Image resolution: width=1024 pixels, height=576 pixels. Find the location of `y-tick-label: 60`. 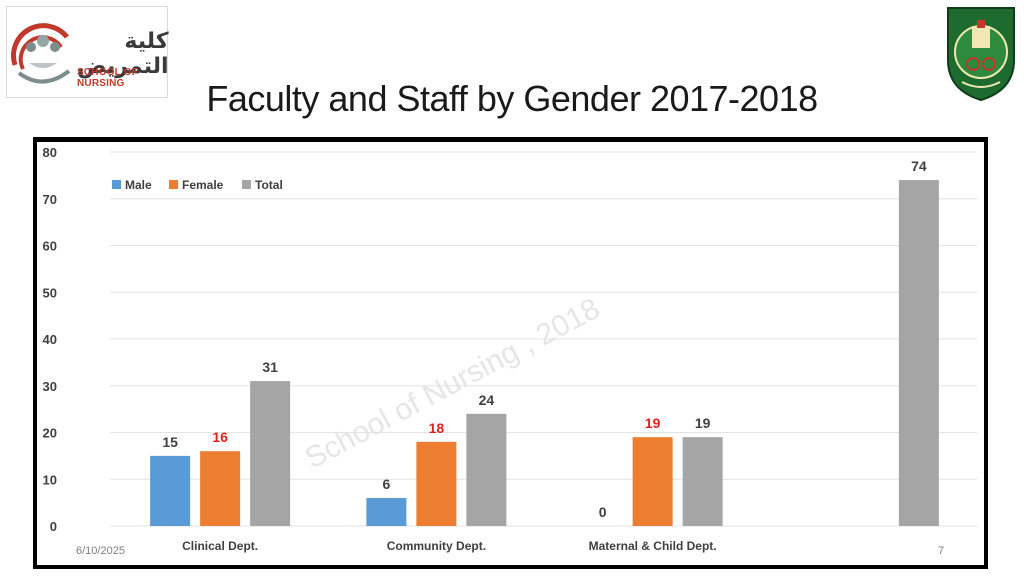

y-tick-label: 60 is located at coordinates (50, 246).